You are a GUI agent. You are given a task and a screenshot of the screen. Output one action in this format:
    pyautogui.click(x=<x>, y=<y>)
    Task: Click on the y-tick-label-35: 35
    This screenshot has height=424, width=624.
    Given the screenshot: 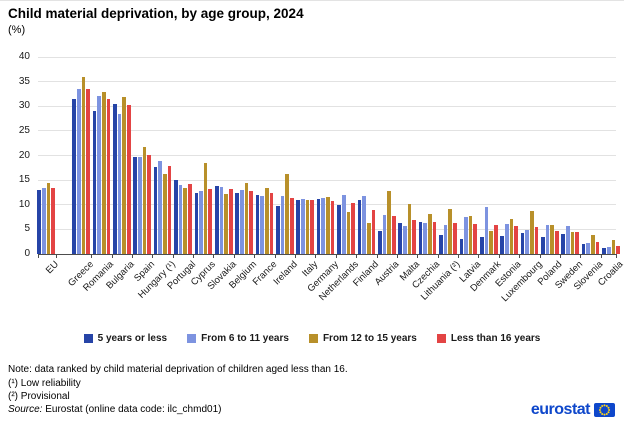 What is the action you would take?
    pyautogui.click(x=24, y=81)
    